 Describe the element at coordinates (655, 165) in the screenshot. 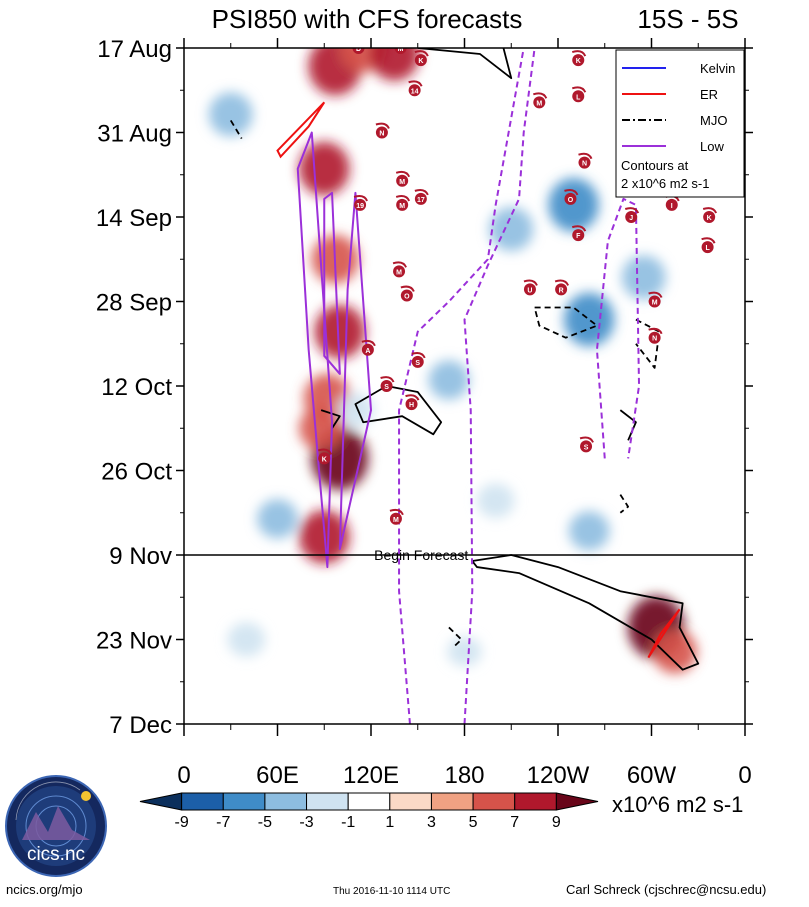

I see `legend-note-line1: Contours at` at that location.